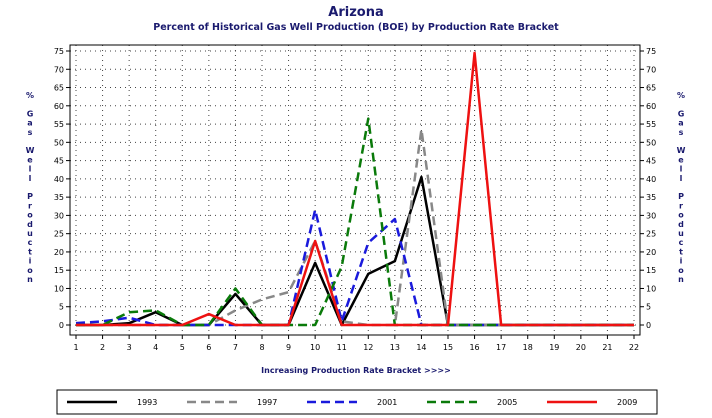  Describe the element at coordinates (61, 307) in the screenshot. I see `y-tick-label-left: 5` at that location.